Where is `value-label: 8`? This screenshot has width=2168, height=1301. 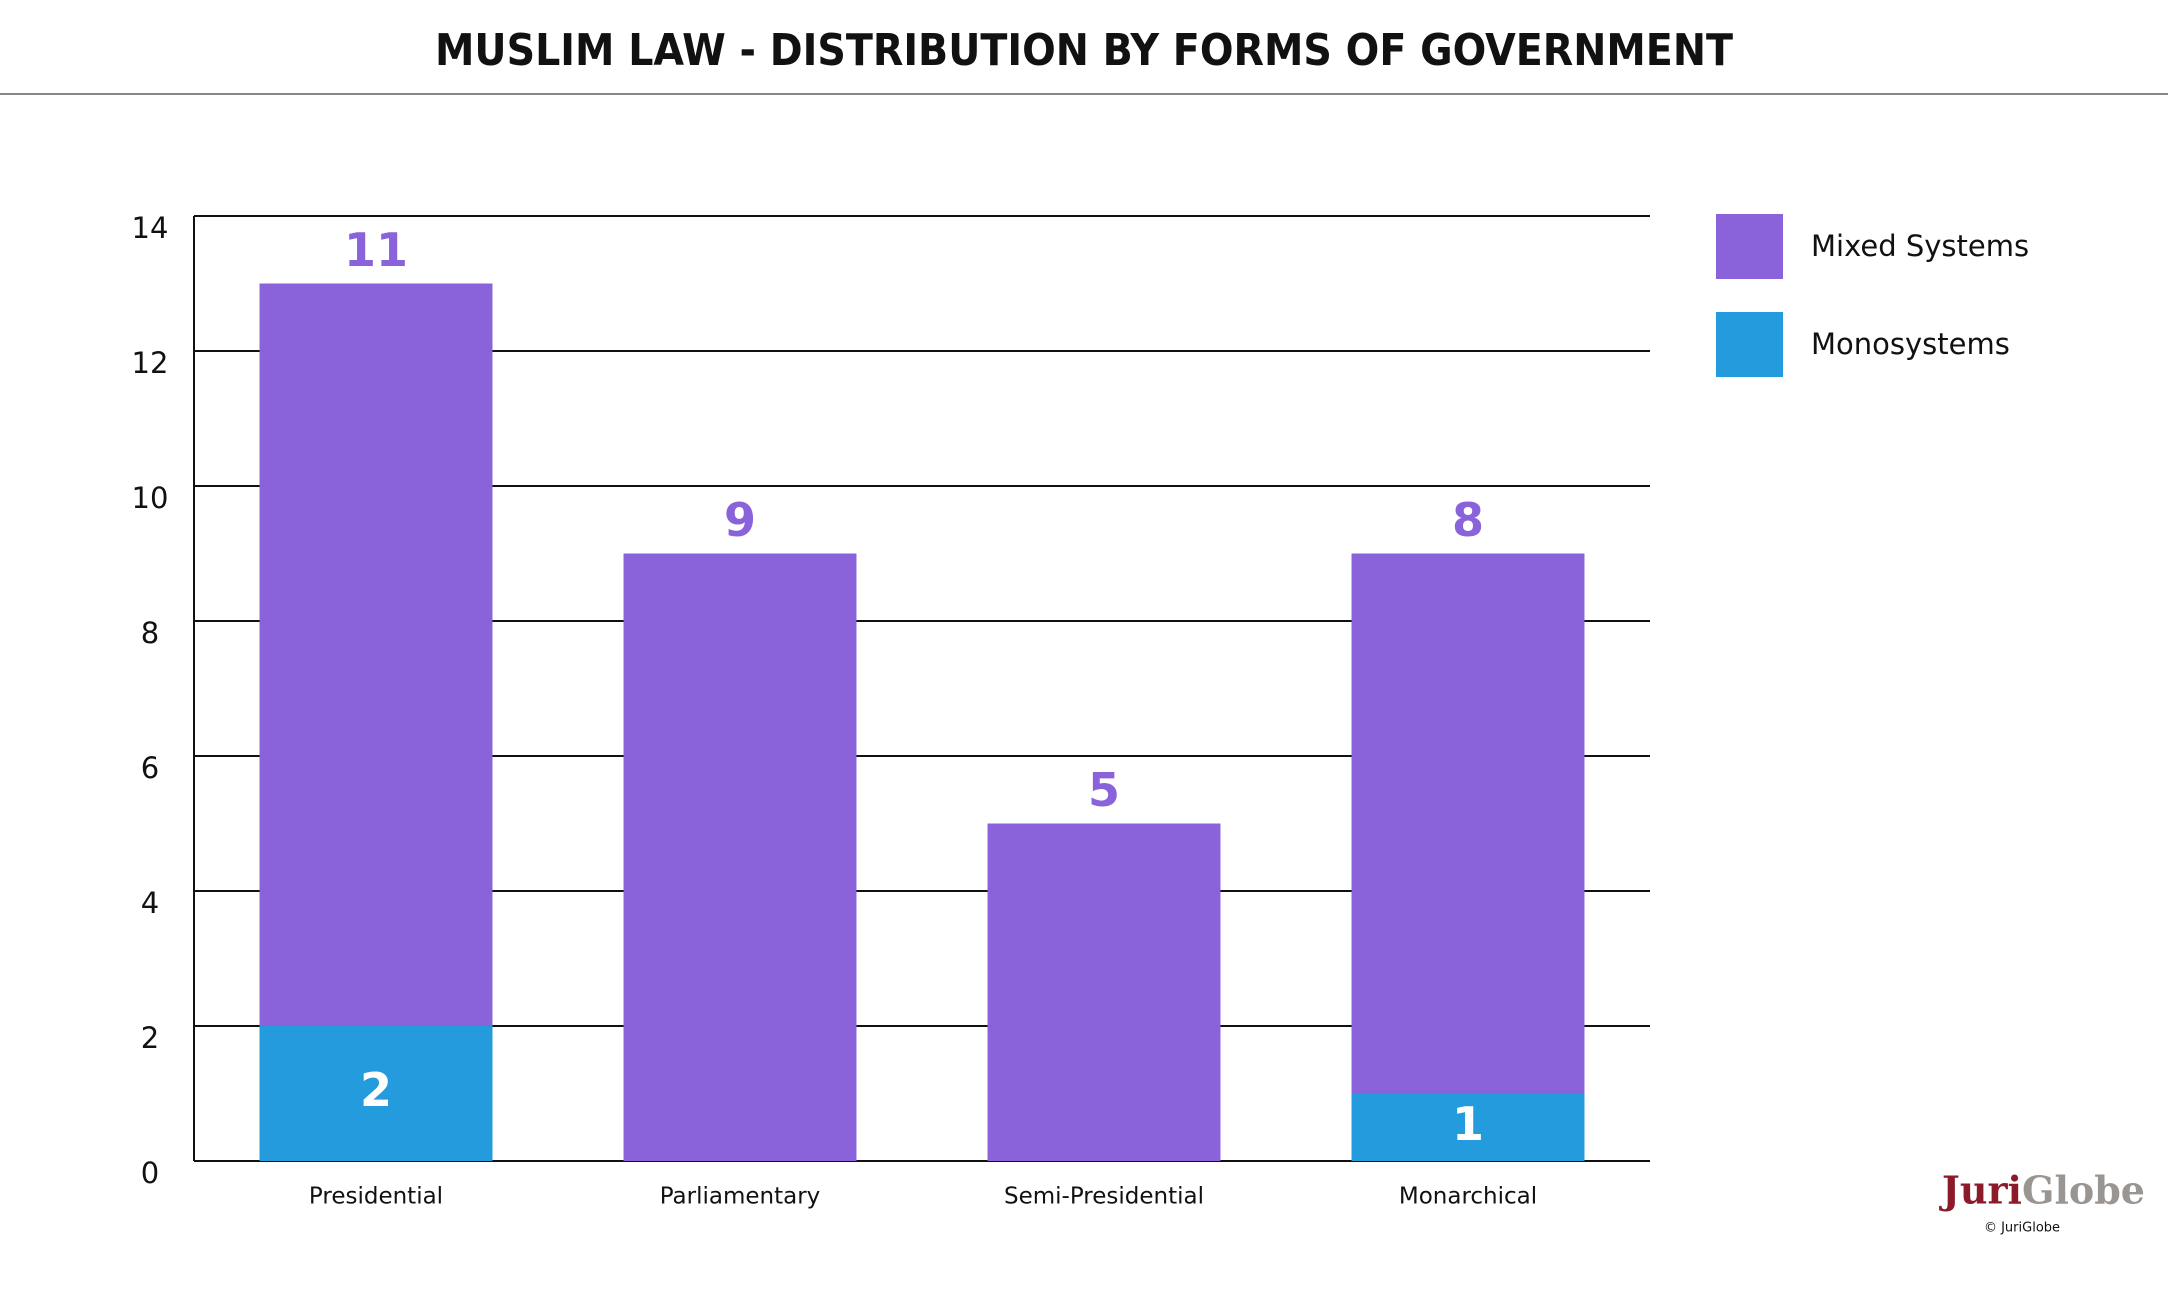
value-label: 8 is located at coordinates (1468, 520).